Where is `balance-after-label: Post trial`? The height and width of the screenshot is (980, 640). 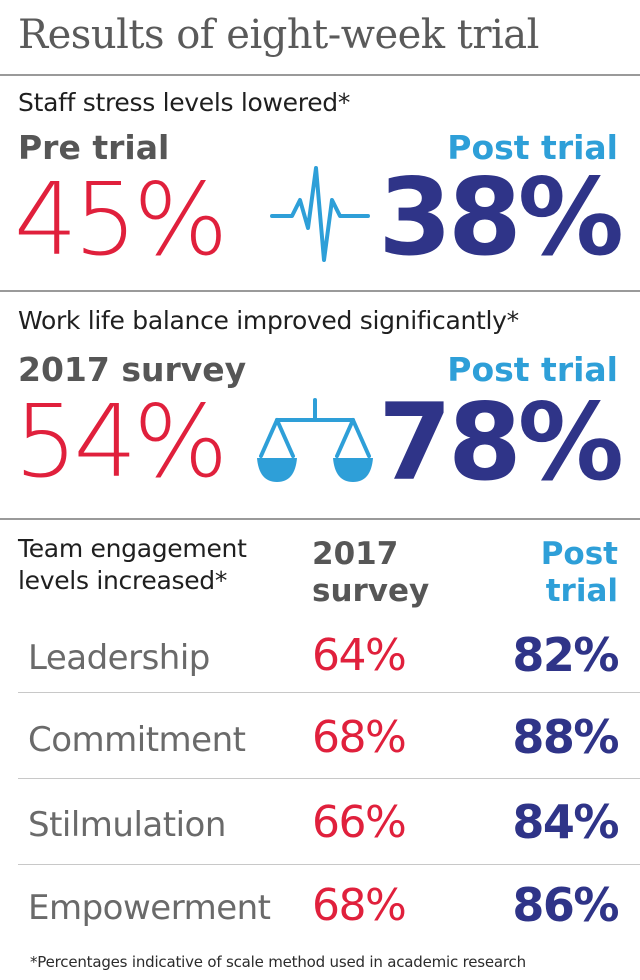
balance-after-label: Post trial is located at coordinates (532, 369).